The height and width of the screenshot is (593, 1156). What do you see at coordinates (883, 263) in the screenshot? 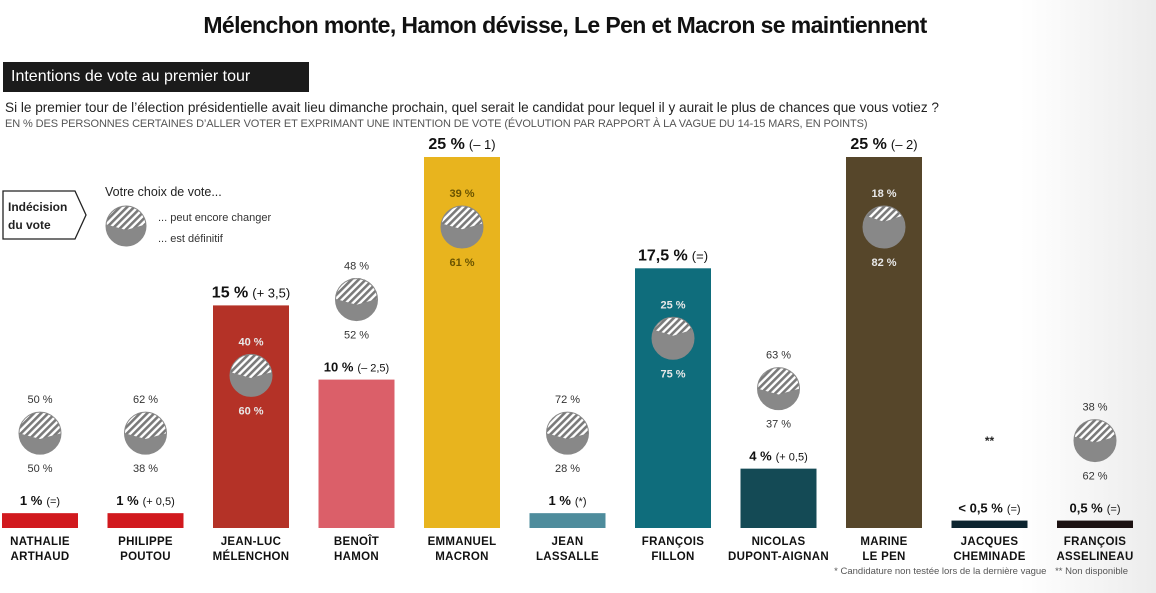
I see `definitive-label-8: 82 %` at bounding box center [883, 263].